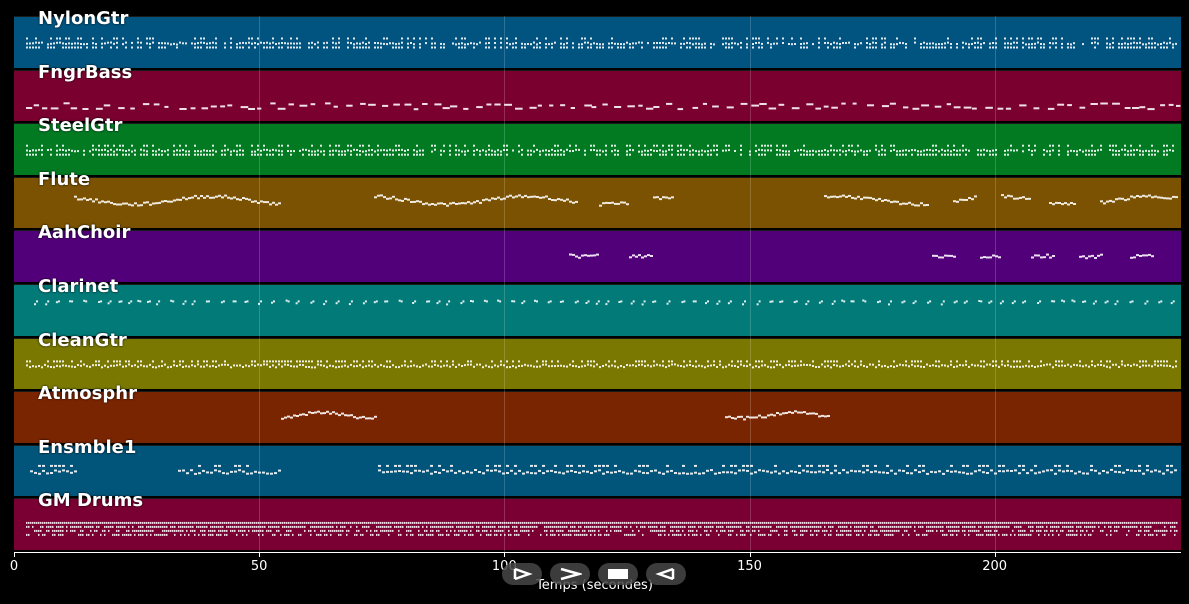 The width and height of the screenshot is (1189, 604). Describe the element at coordinates (995, 284) in the screenshot. I see `grid-line` at that location.